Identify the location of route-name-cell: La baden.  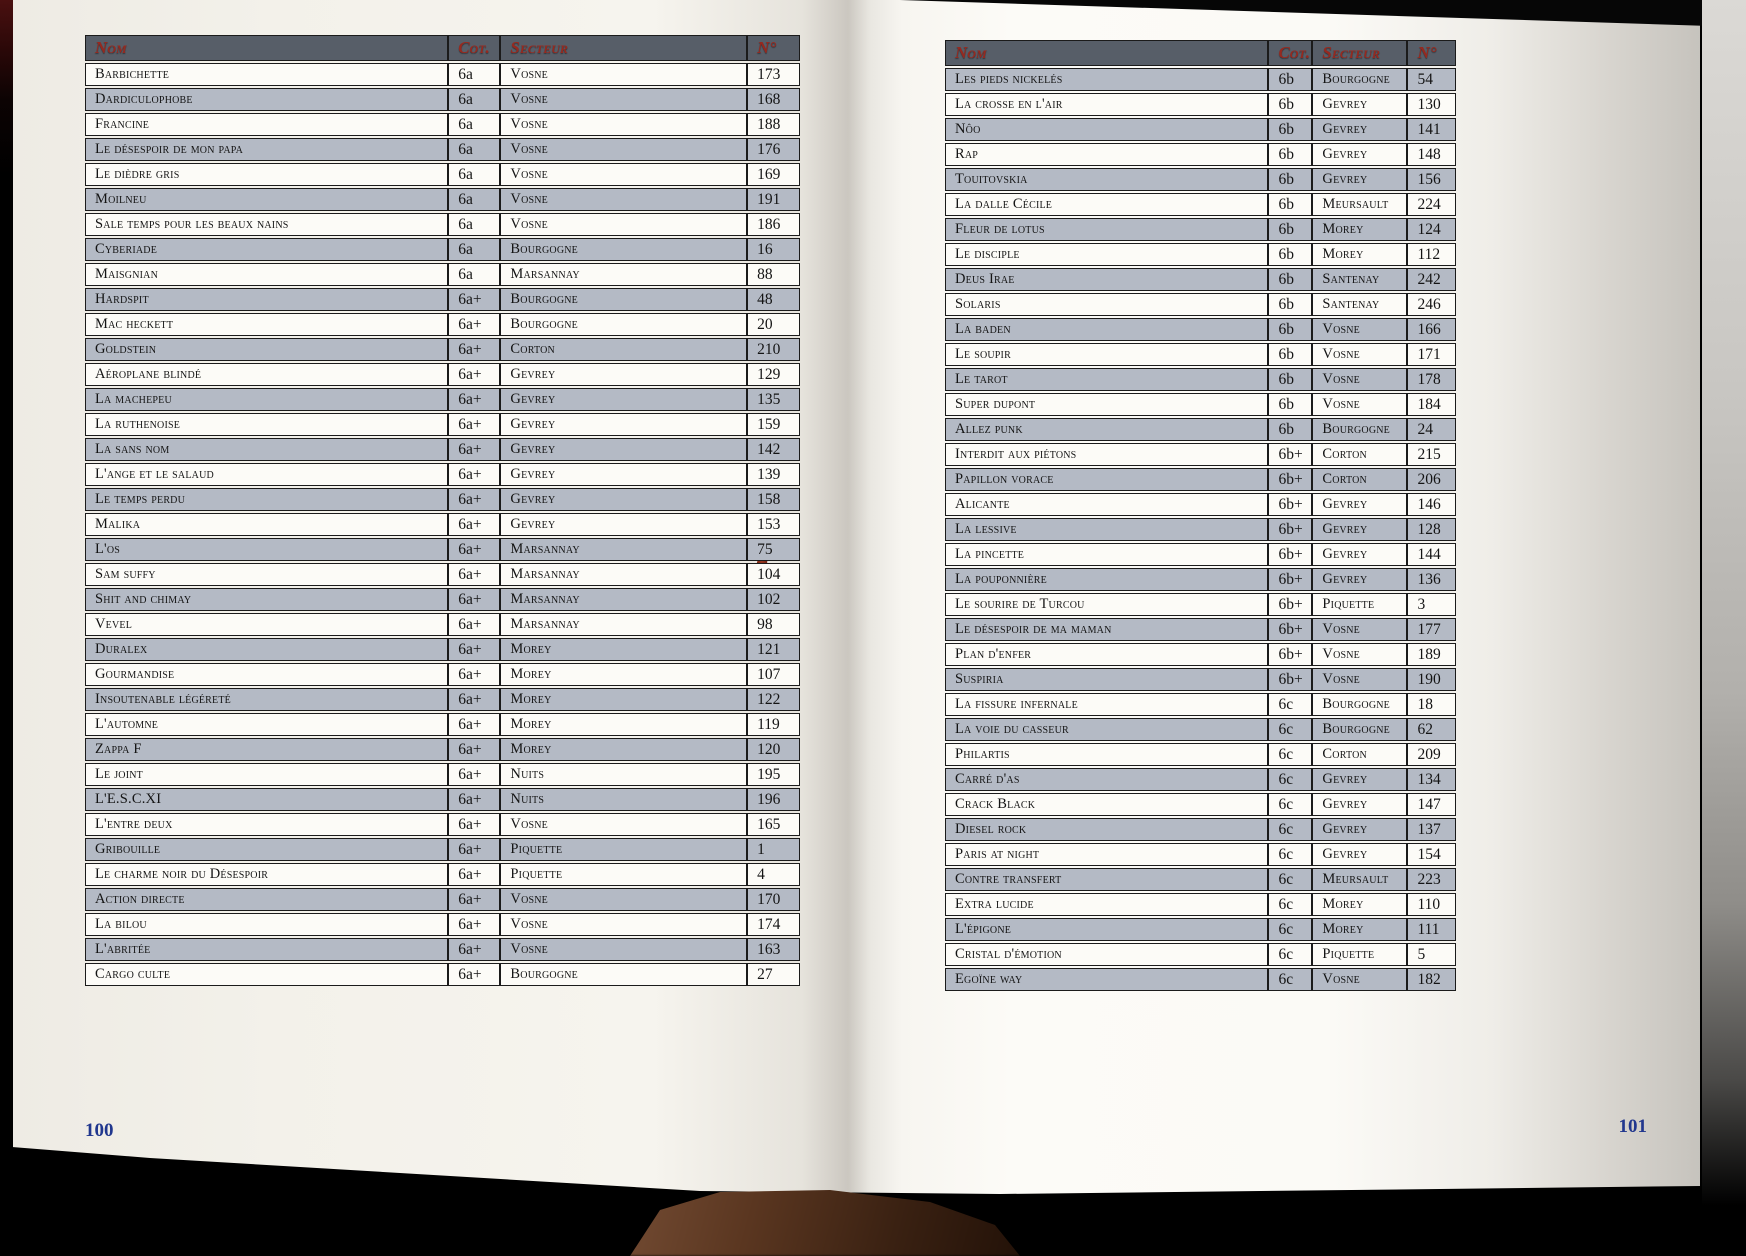
(1107, 329).